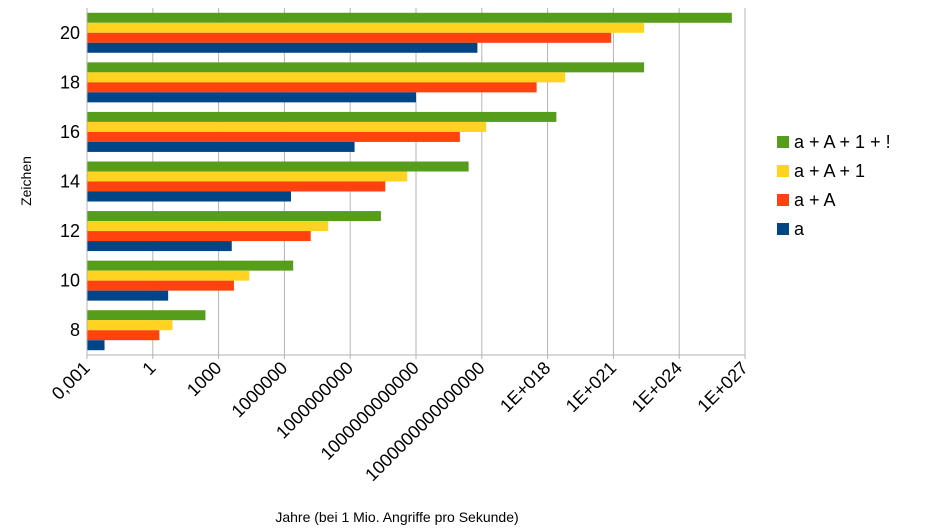  Describe the element at coordinates (70, 33) in the screenshot. I see `y-tick-label: 20` at that location.